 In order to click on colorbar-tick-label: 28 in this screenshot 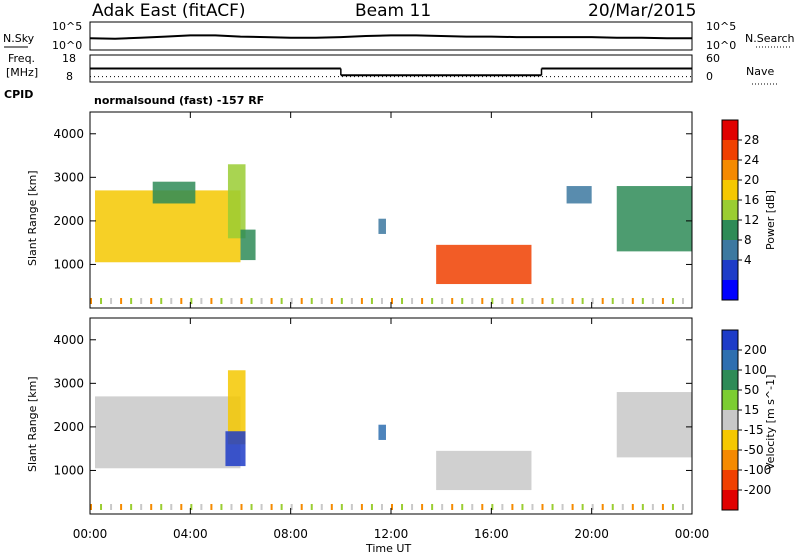, I will do `click(751, 140)`.